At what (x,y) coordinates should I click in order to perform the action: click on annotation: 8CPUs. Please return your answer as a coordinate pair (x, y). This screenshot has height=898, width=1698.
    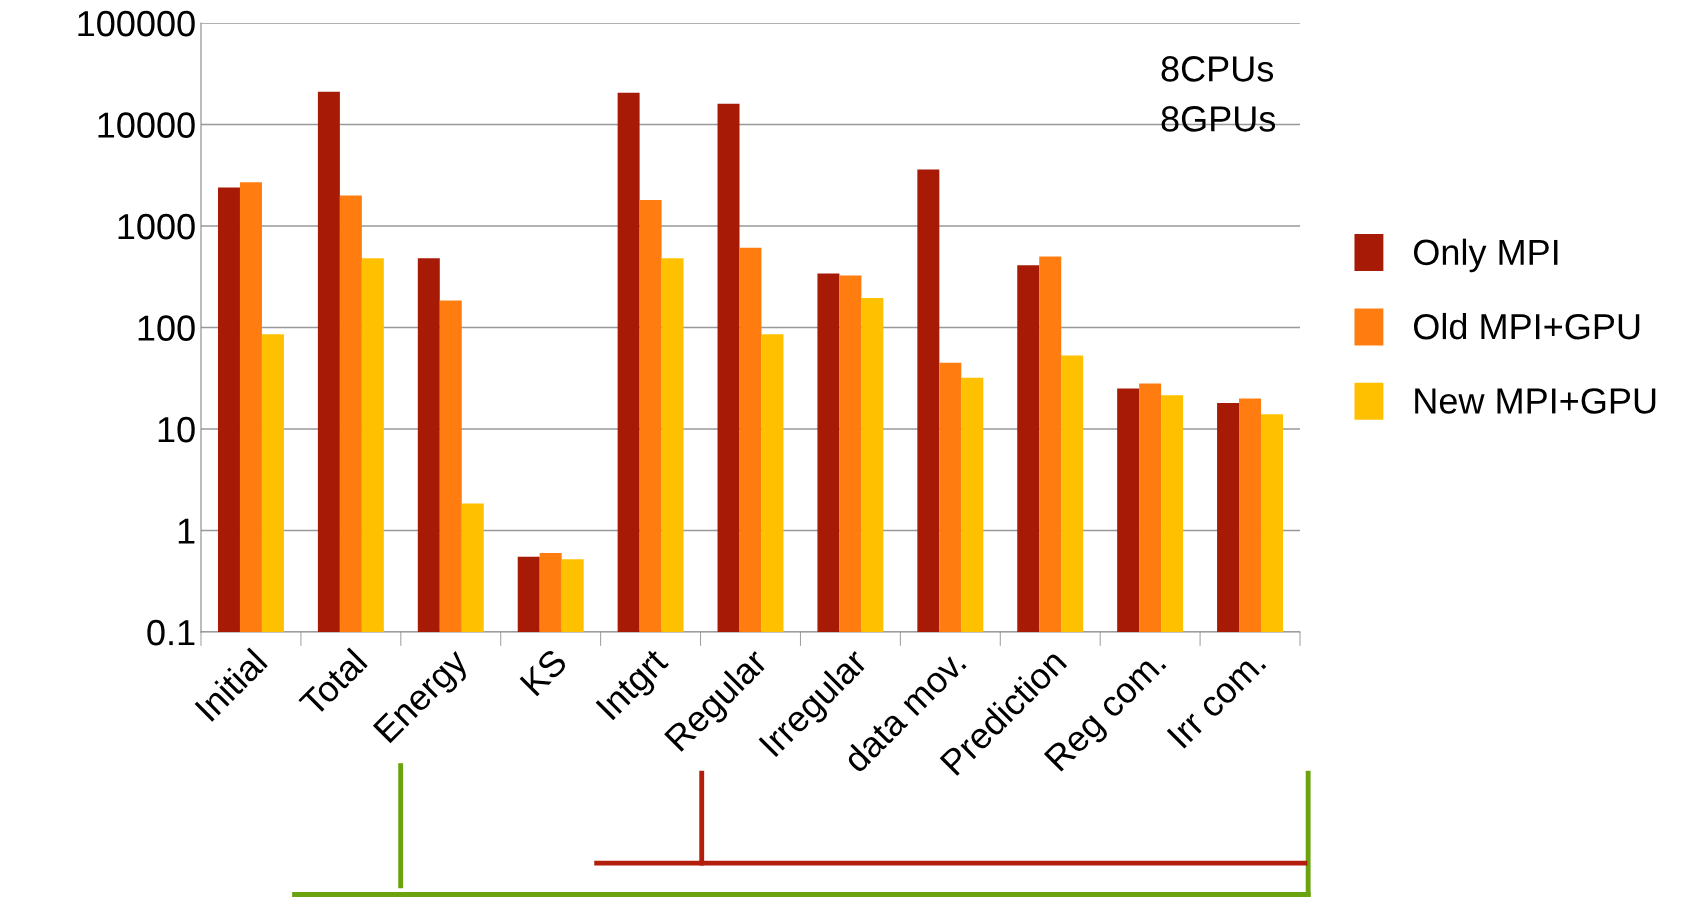
    Looking at the image, I should click on (1217, 69).